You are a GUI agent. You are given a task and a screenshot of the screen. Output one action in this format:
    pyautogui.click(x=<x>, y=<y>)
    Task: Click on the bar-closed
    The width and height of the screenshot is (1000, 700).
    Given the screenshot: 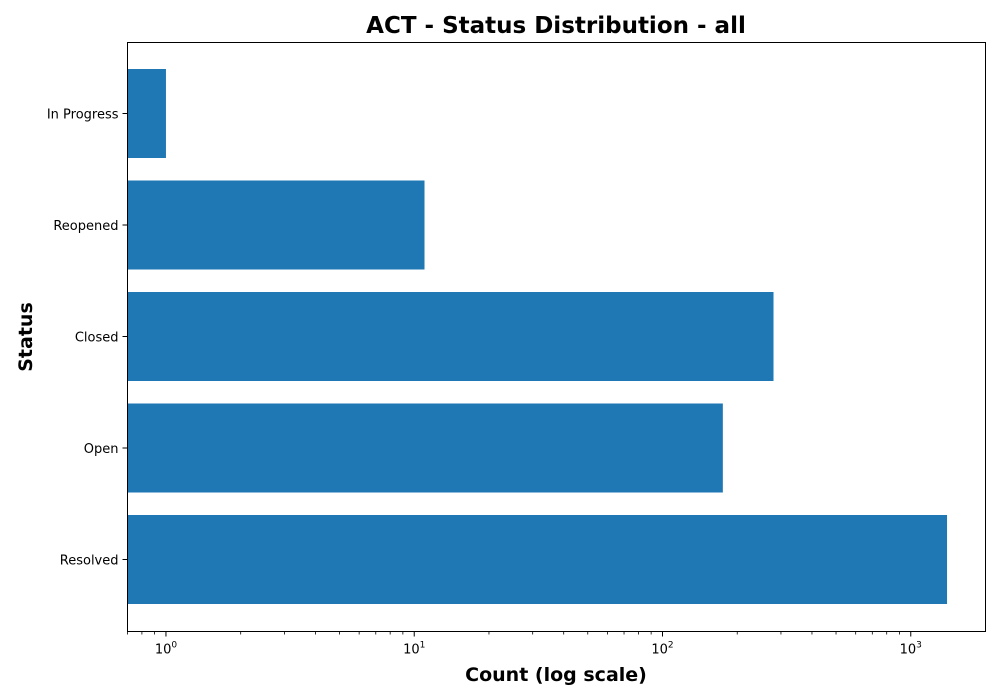 What is the action you would take?
    pyautogui.click(x=450, y=336)
    